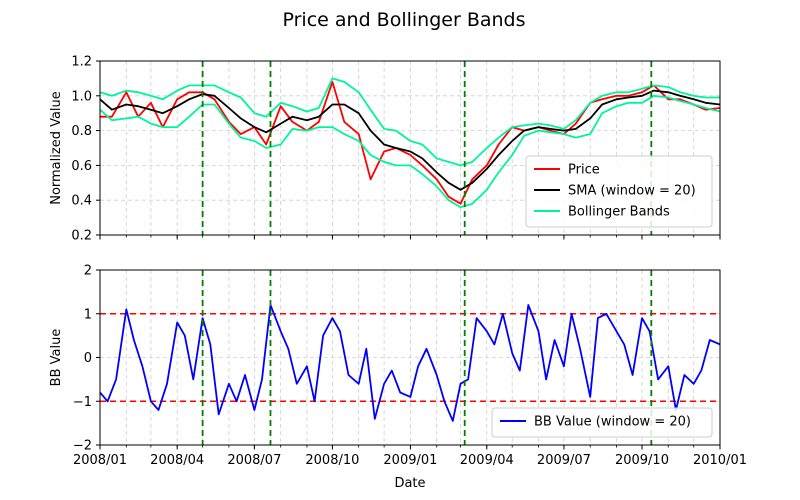  What do you see at coordinates (88, 271) in the screenshot?
I see `y-tick-label: 2` at bounding box center [88, 271].